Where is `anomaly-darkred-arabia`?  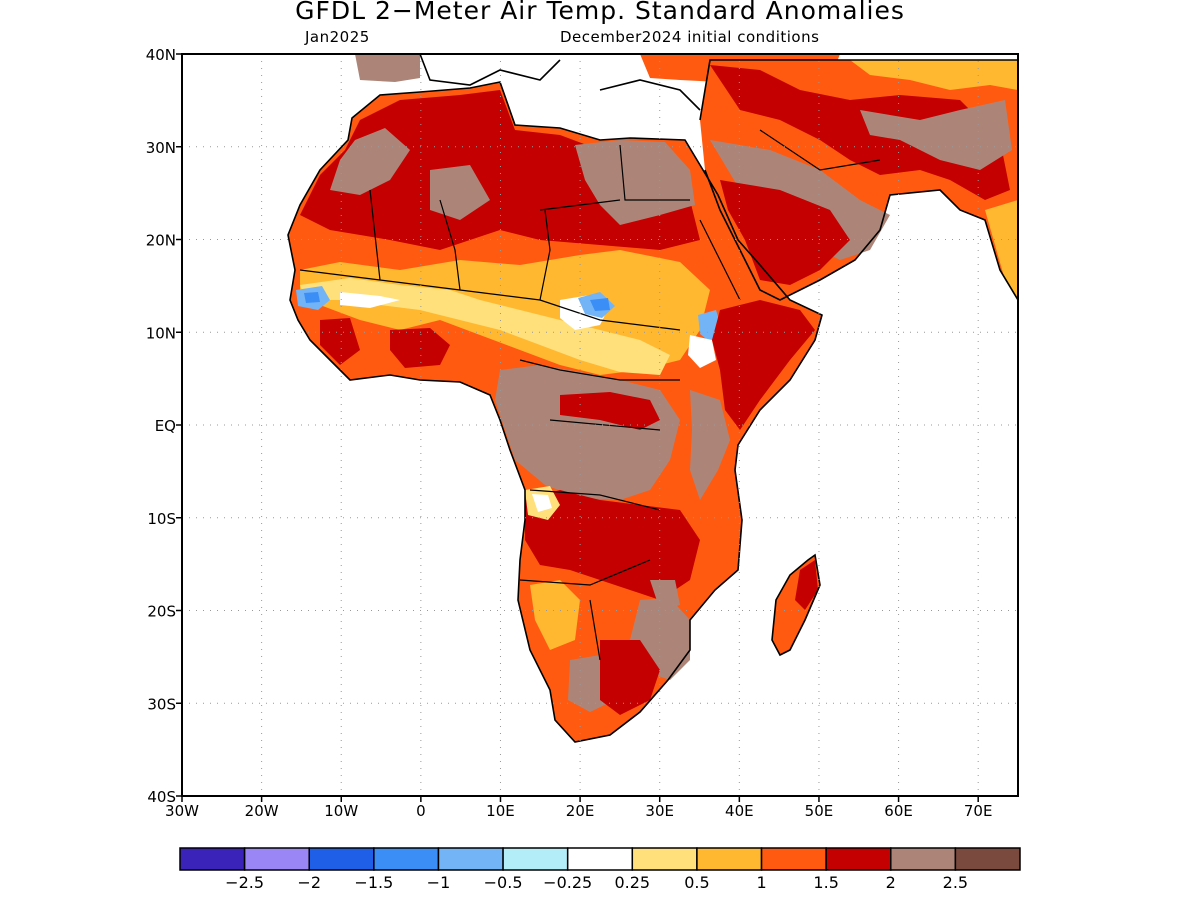
anomaly-darkred-arabia is located at coordinates (785, 232).